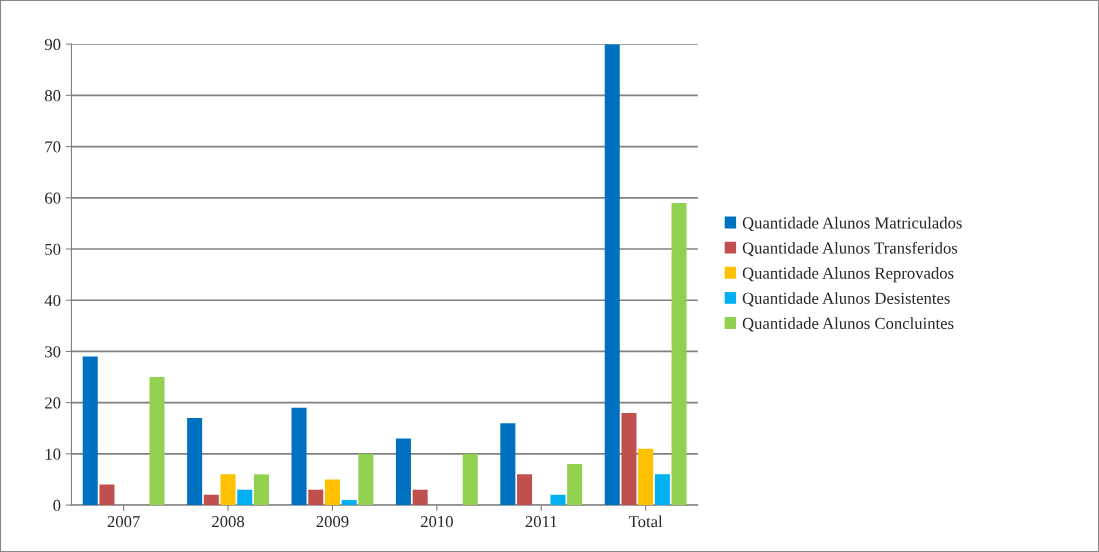  What do you see at coordinates (52, 44) in the screenshot?
I see `y-tick-label: 90` at bounding box center [52, 44].